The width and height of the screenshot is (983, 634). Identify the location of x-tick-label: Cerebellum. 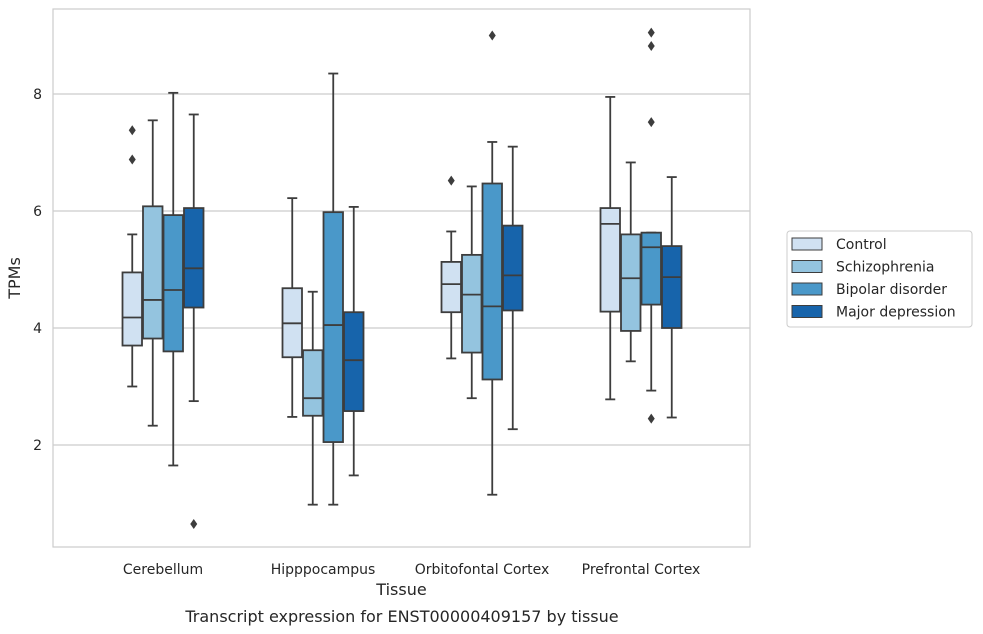
(163, 570).